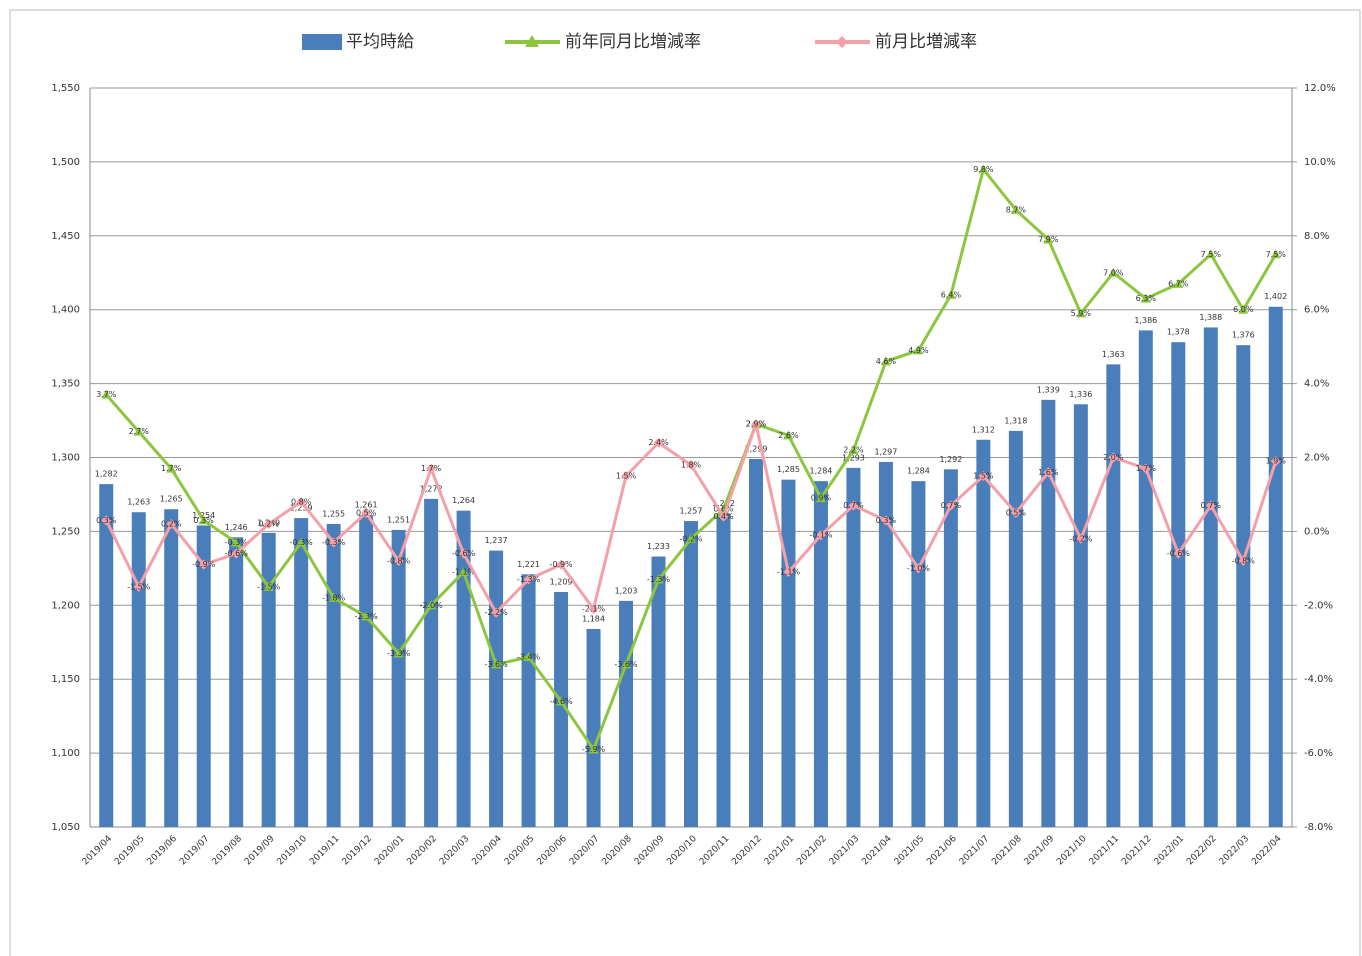 The height and width of the screenshot is (956, 1362). Describe the element at coordinates (842, 42) in the screenshot. I see `legend-marker` at that location.